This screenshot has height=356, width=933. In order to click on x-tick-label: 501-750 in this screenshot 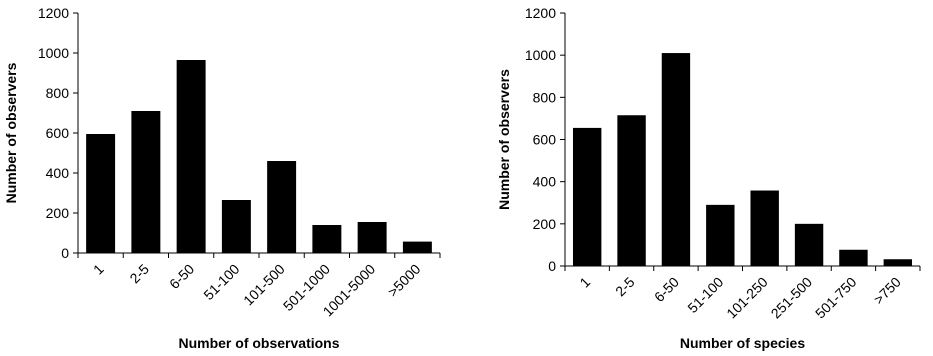, I will do `click(836, 298)`.